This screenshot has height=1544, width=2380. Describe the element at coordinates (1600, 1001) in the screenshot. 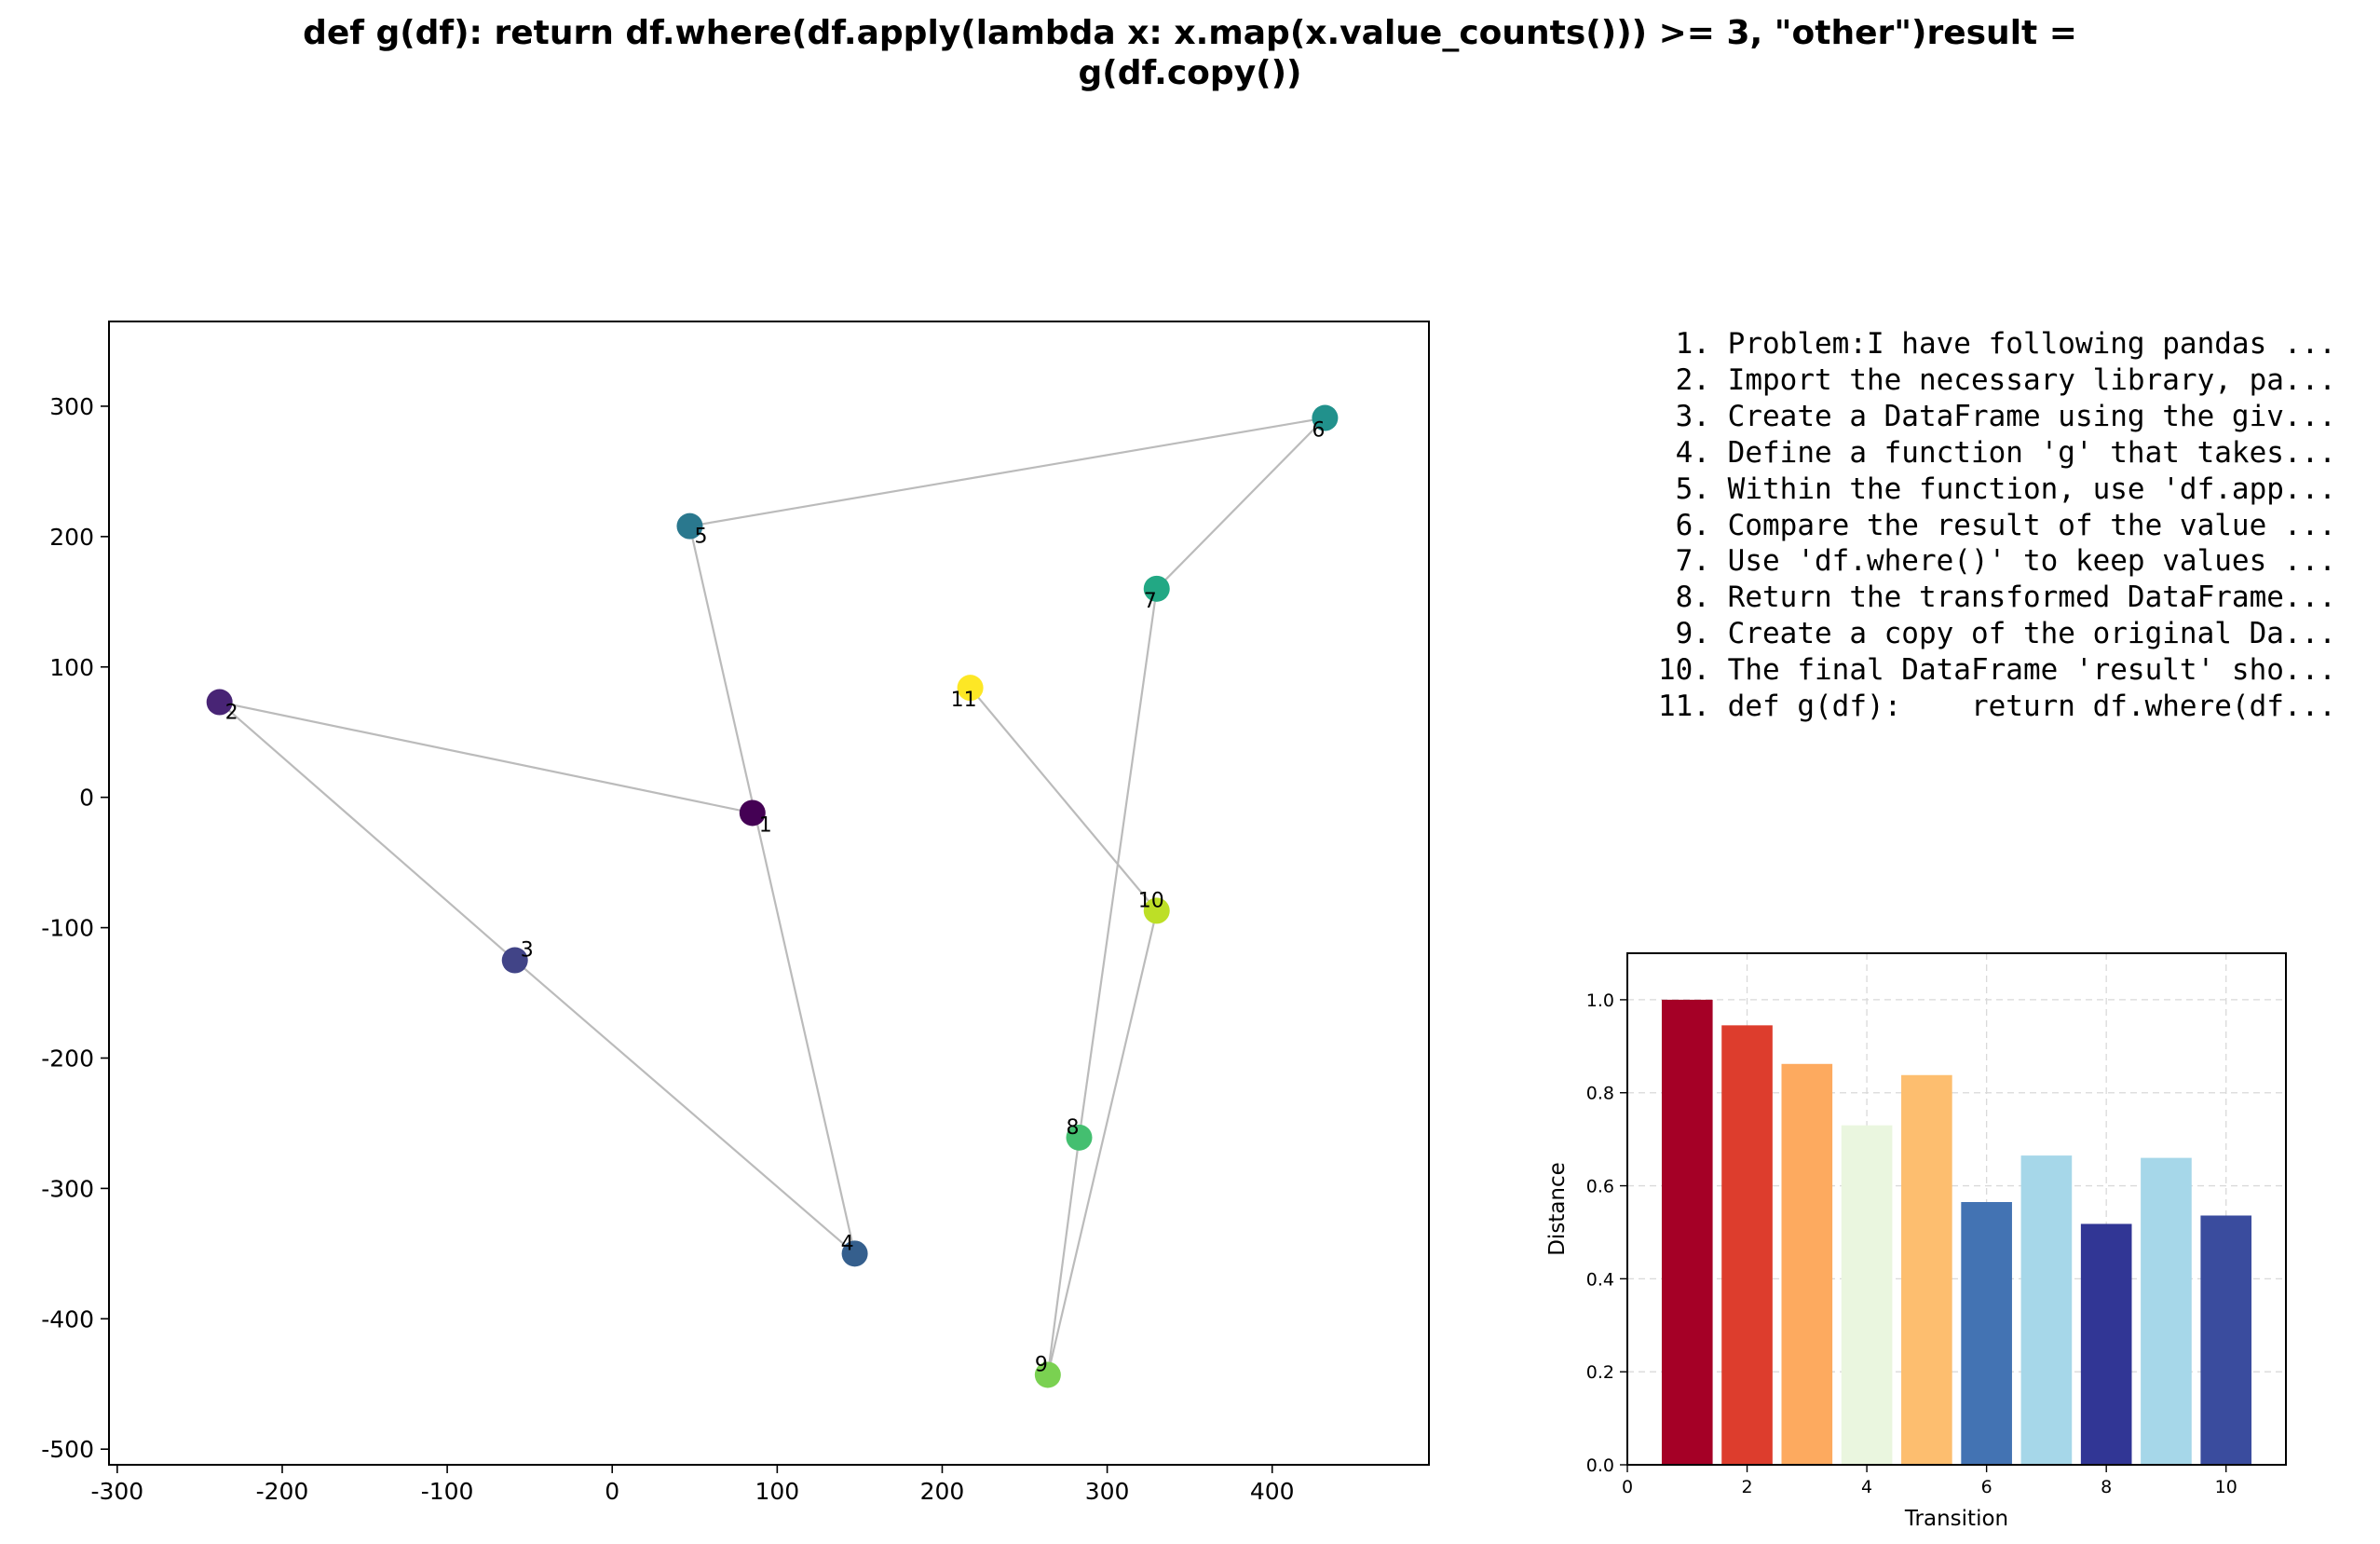

I see `y-tick-label: 1.0` at that location.